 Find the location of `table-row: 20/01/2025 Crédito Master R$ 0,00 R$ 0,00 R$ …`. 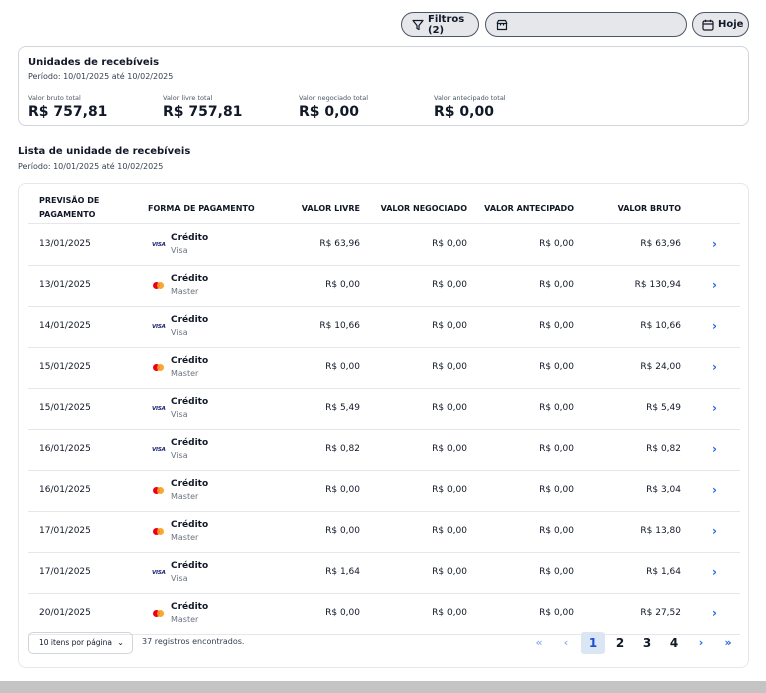

table-row: 20/01/2025 Crédito Master R$ 0,00 R$ 0,00 R$ … is located at coordinates (384, 614).